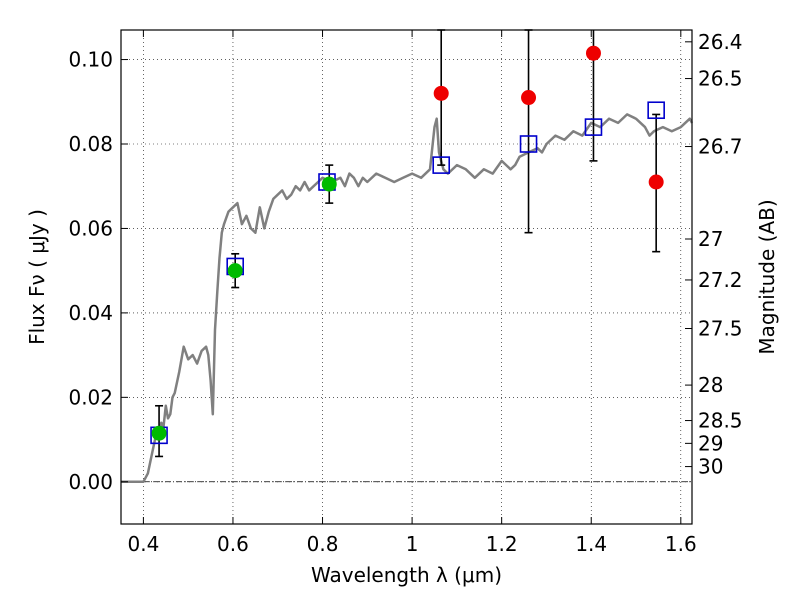 Image resolution: width=800 pixels, height=600 pixels. What do you see at coordinates (90, 482) in the screenshot?
I see `y-tick-label: 0.00` at bounding box center [90, 482].